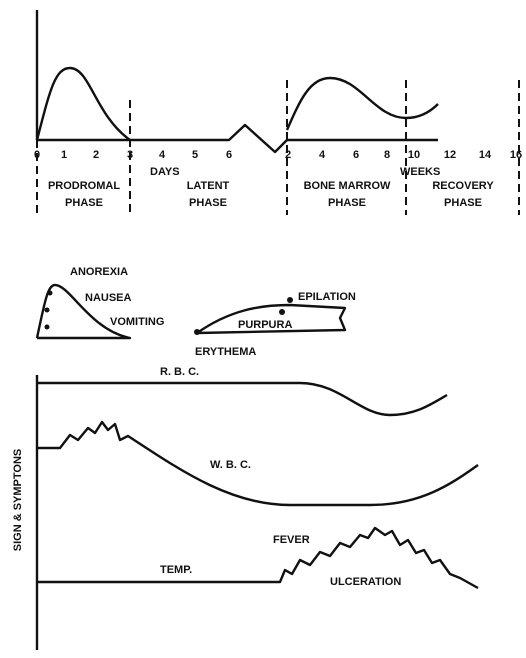 This screenshot has width=526, height=658. Describe the element at coordinates (99, 272) in the screenshot. I see `label: ANOREXIA` at that location.